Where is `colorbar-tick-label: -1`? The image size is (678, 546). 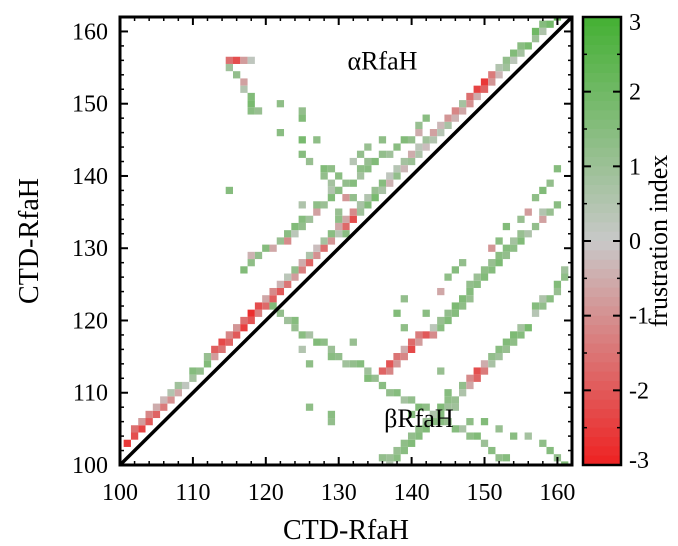
colorbar-tick-label: -1 is located at coordinates (639, 317).